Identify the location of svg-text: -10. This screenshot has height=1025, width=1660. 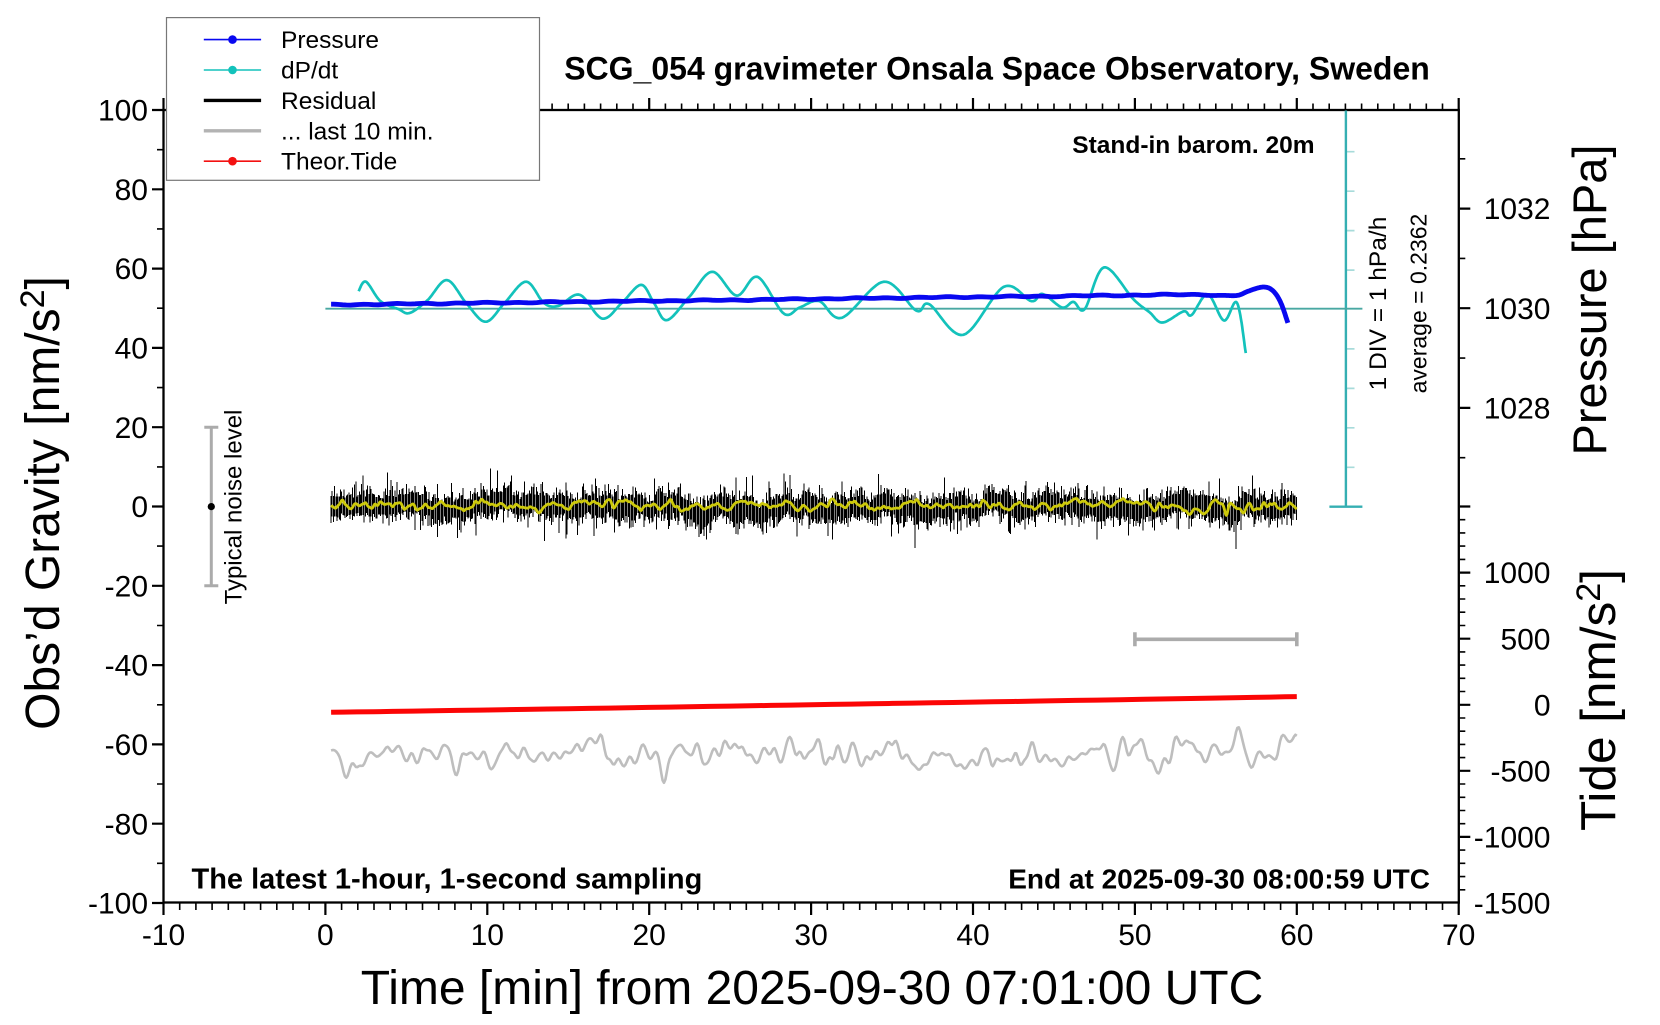
(163, 935).